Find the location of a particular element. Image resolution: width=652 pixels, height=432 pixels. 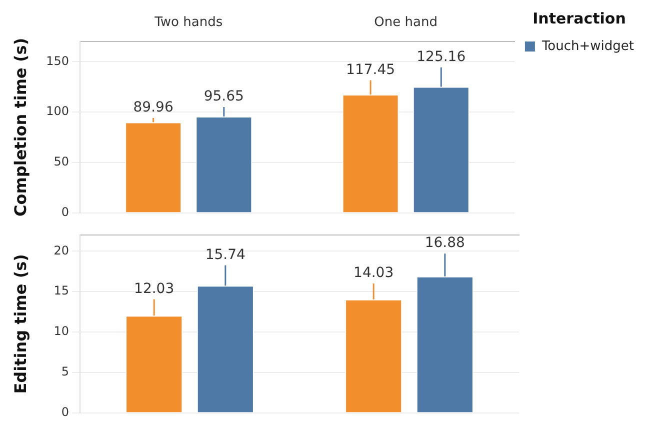

data-label: 12.03 is located at coordinates (154, 288).